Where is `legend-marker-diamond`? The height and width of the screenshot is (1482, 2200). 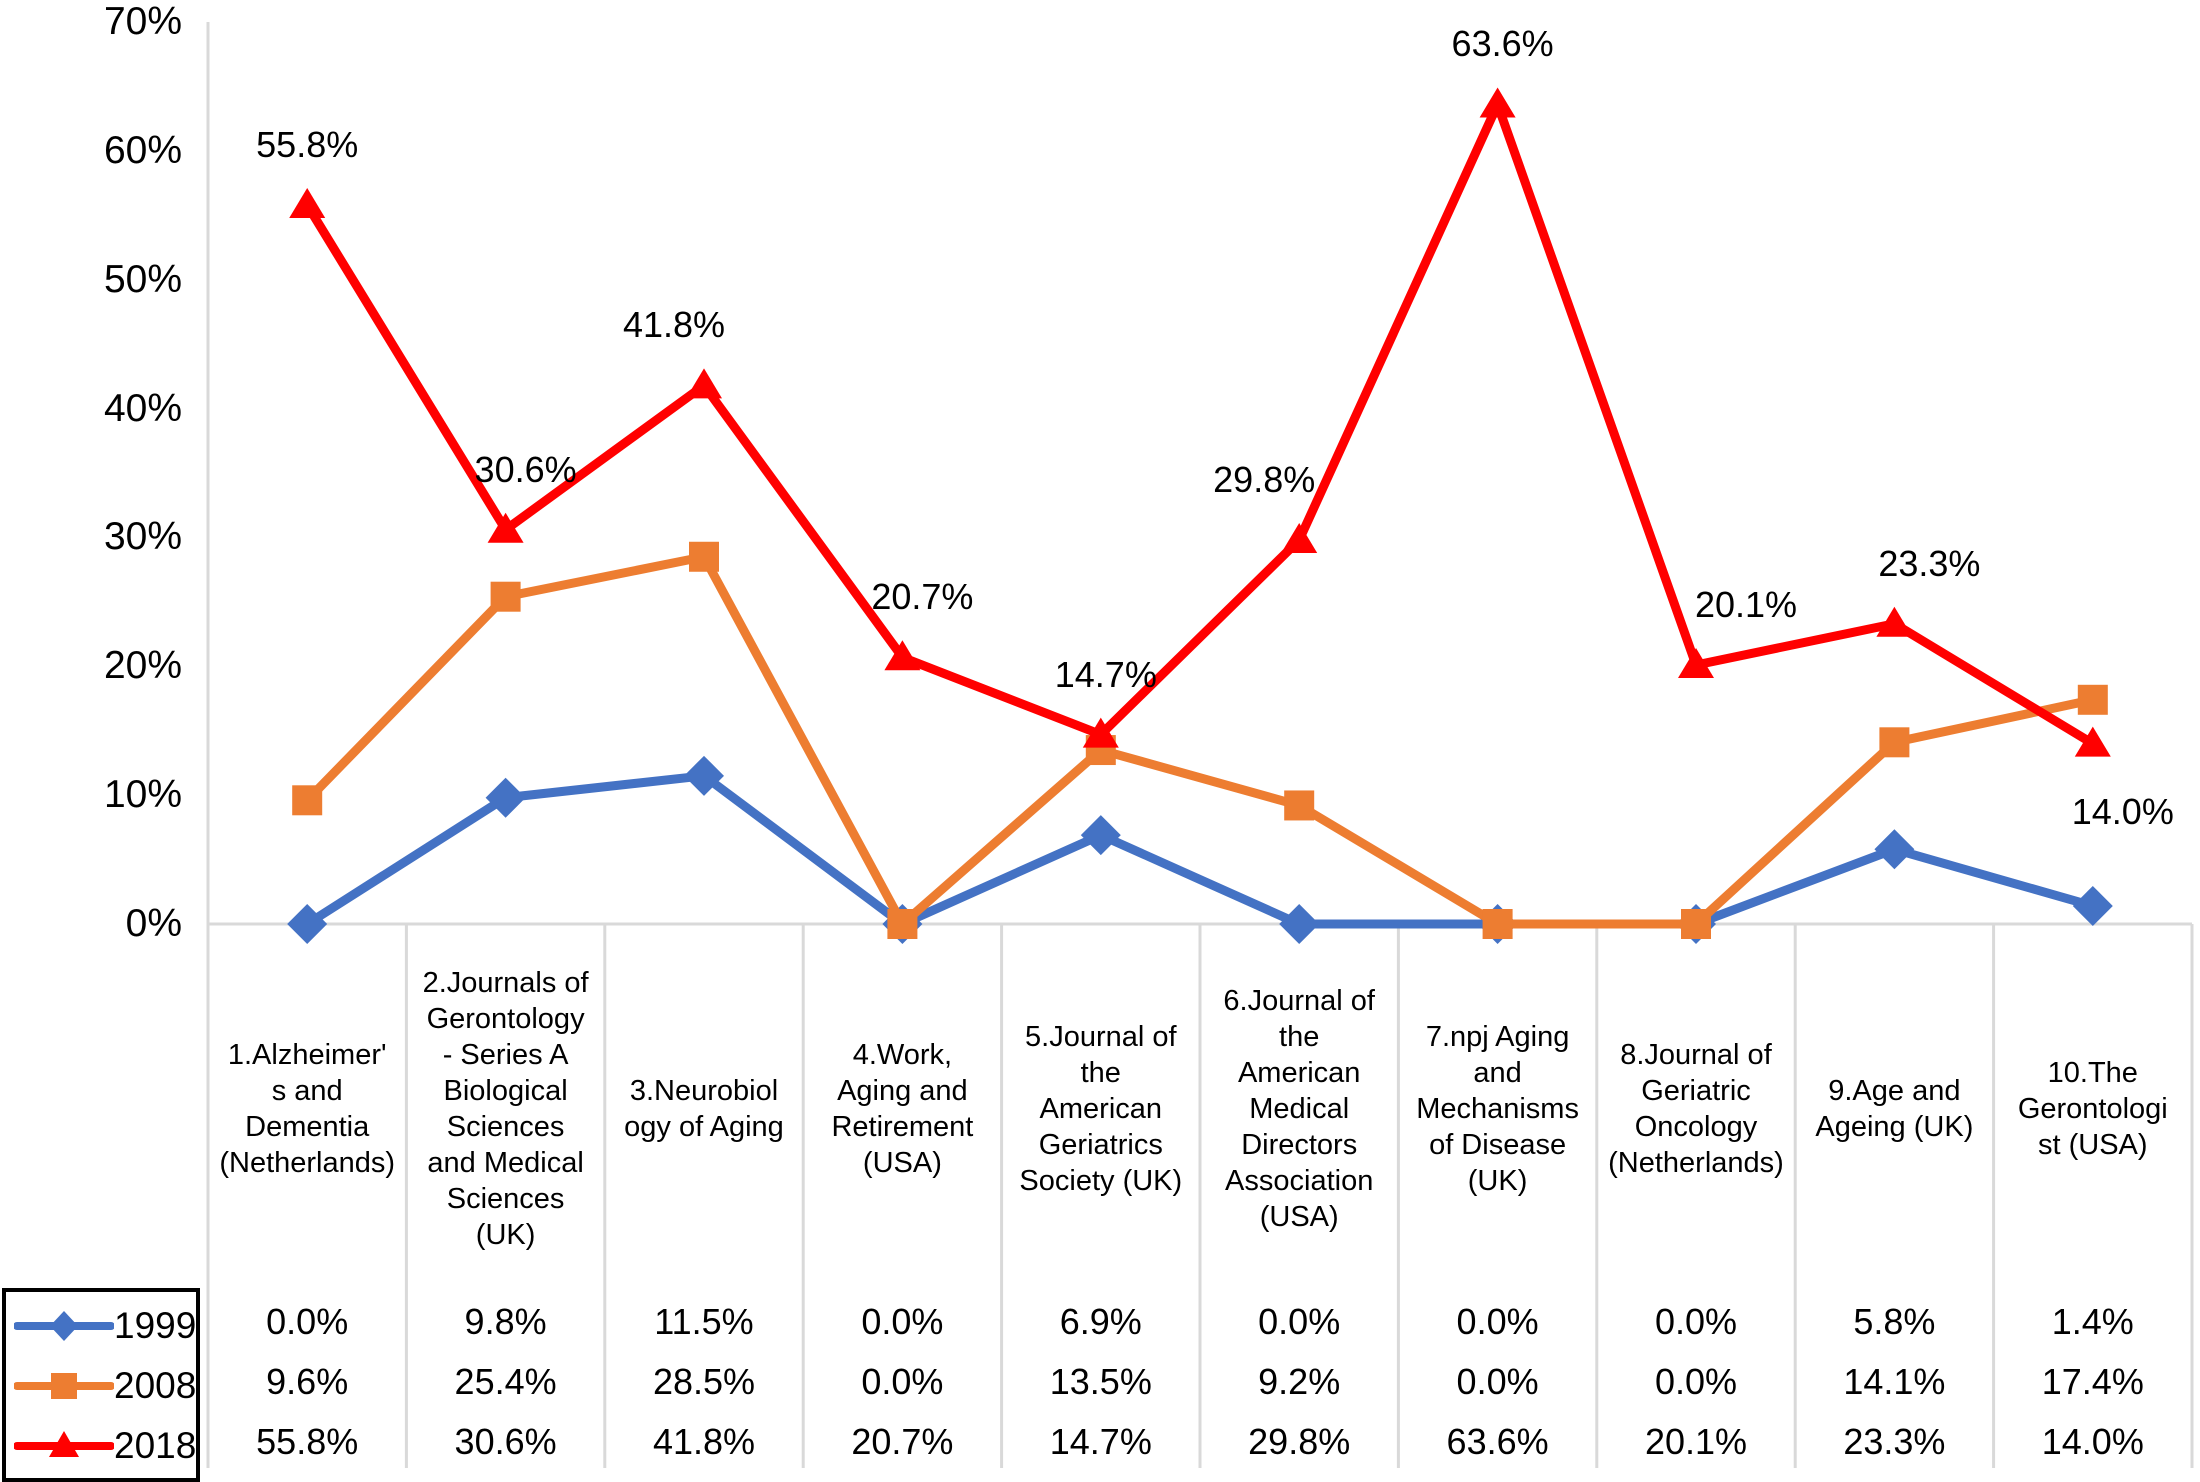 legend-marker-diamond is located at coordinates (64, 1326).